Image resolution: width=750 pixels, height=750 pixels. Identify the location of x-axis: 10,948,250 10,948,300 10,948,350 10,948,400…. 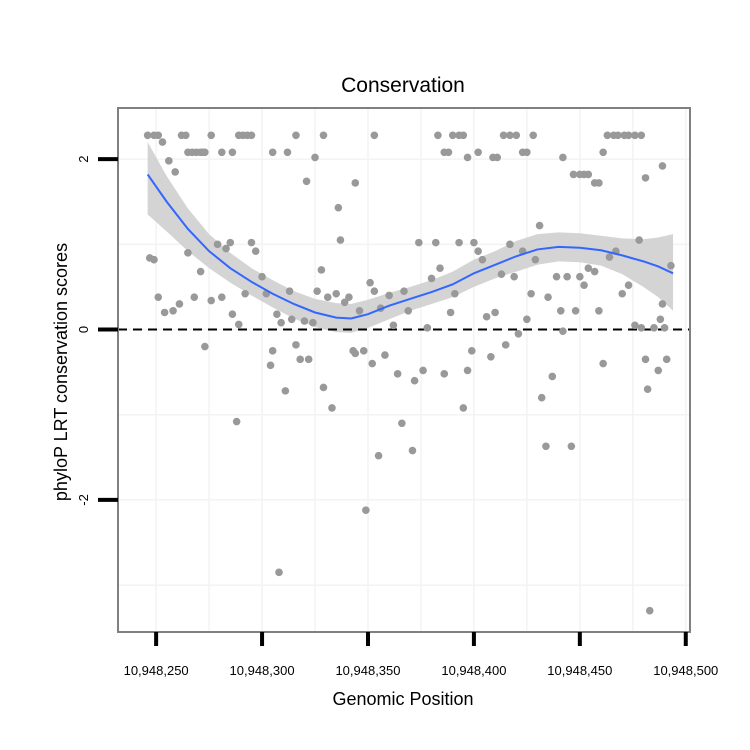
(421, 655).